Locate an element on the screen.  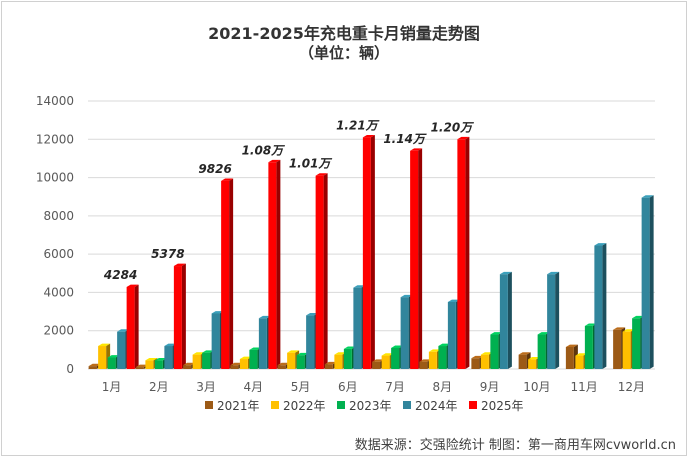
legend-item: 2022年 is located at coordinates (298, 406).